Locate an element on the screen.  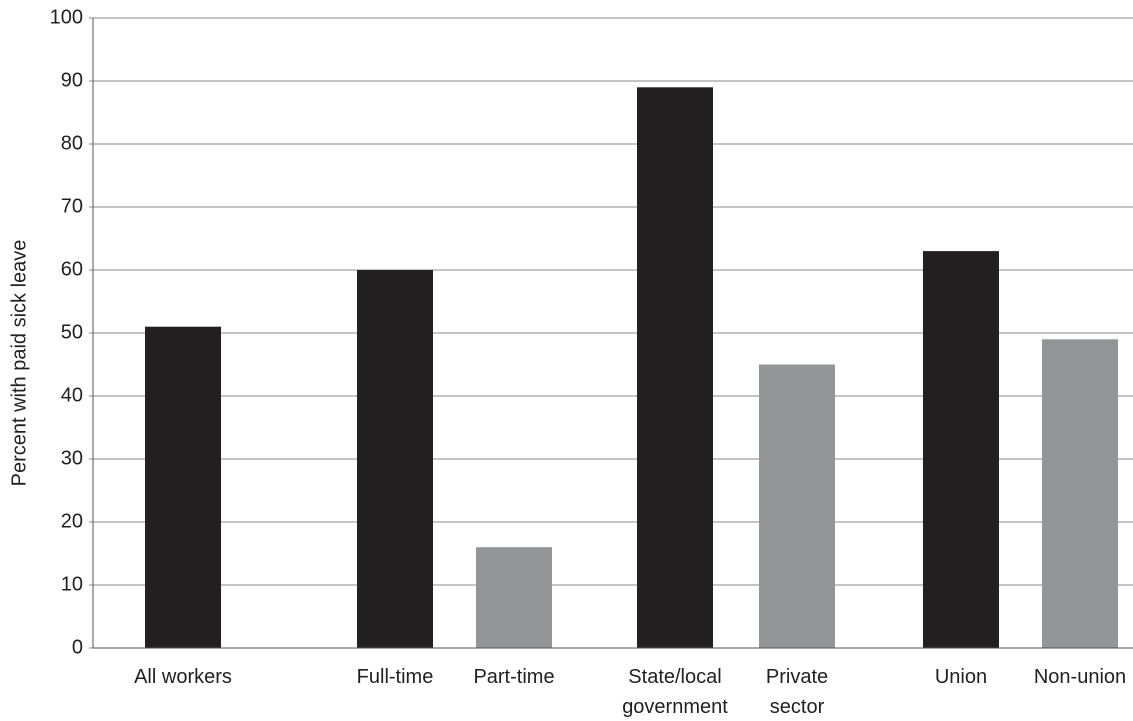
y-tick-label: 90 is located at coordinates (72, 80).